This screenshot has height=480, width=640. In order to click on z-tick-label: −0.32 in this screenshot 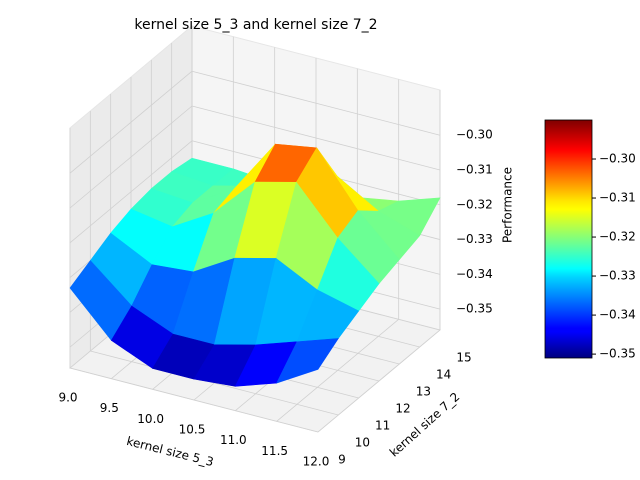, I will do `click(474, 204)`.